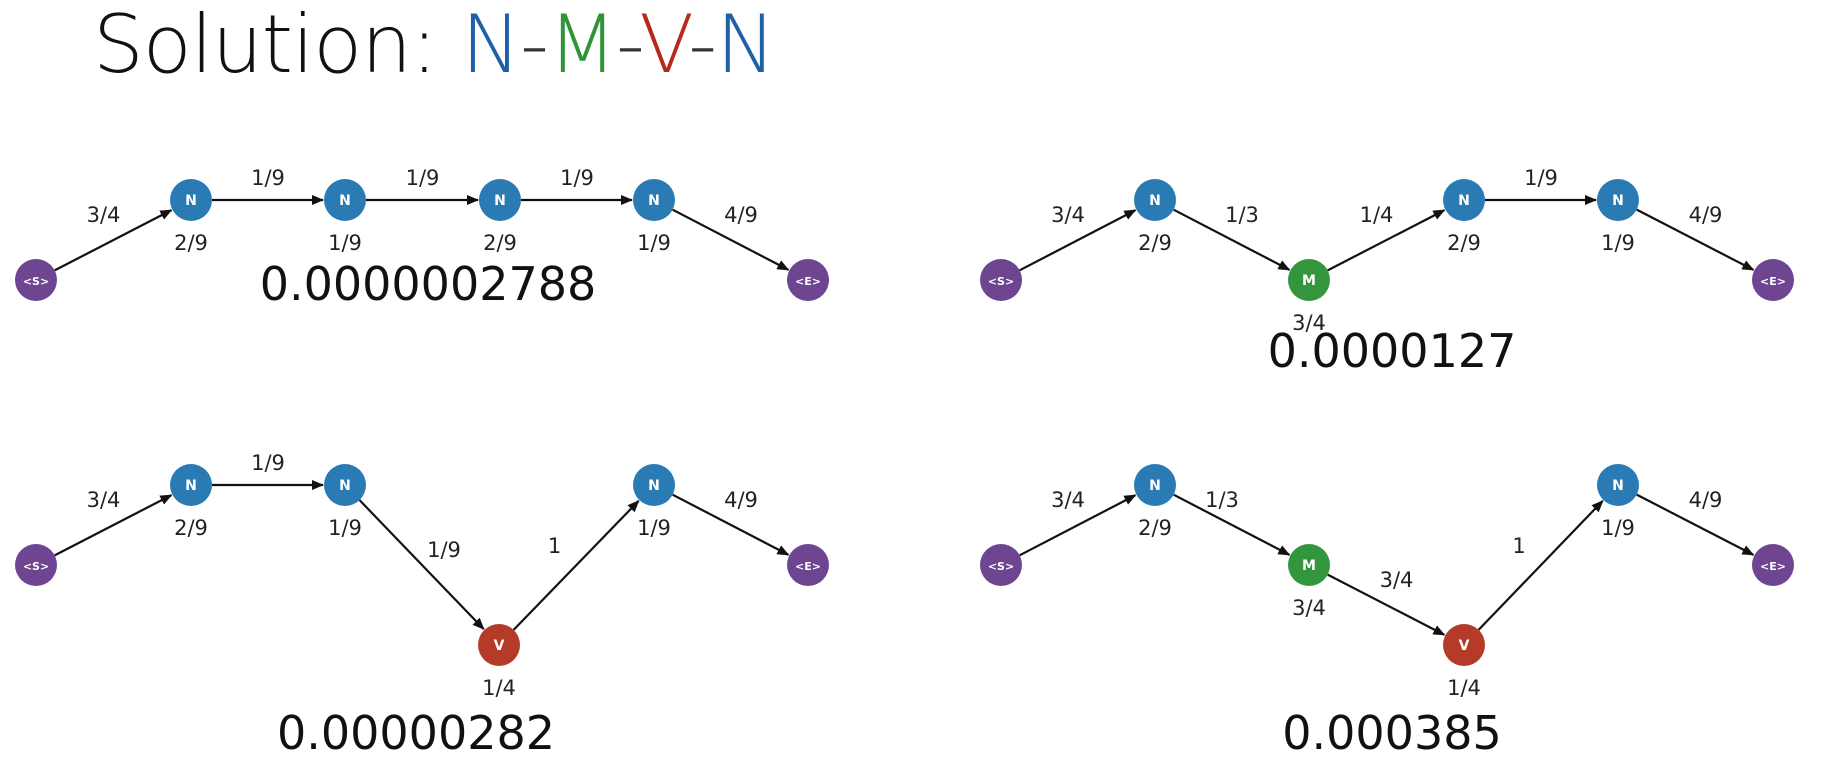 This screenshot has width=1847, height=783. I want to click on slide-title: Solution: N-M-V-N, so click(434, 45).